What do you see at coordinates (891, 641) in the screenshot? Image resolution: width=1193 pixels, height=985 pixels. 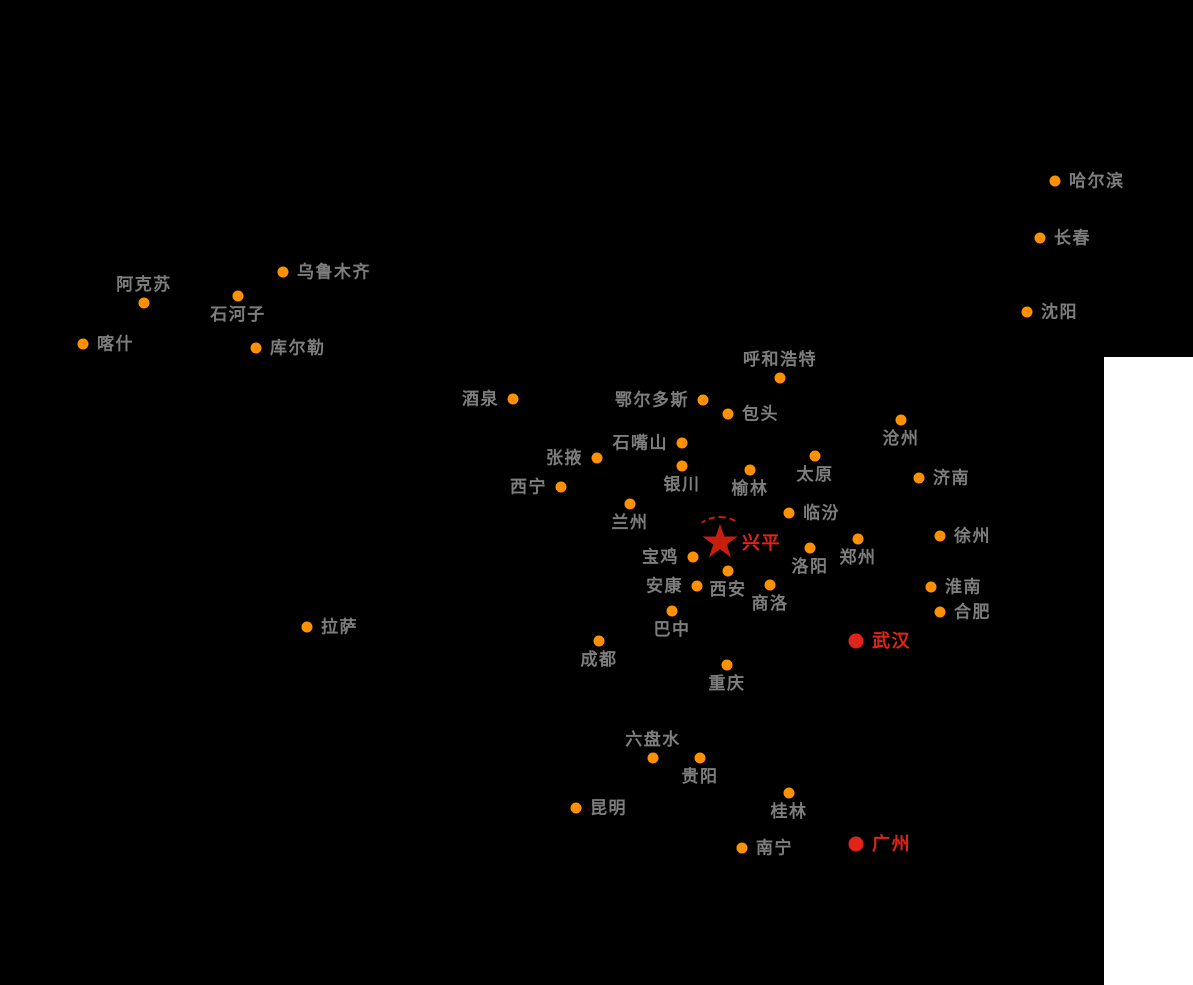 I see `city-label-wuhan: 武汉` at bounding box center [891, 641].